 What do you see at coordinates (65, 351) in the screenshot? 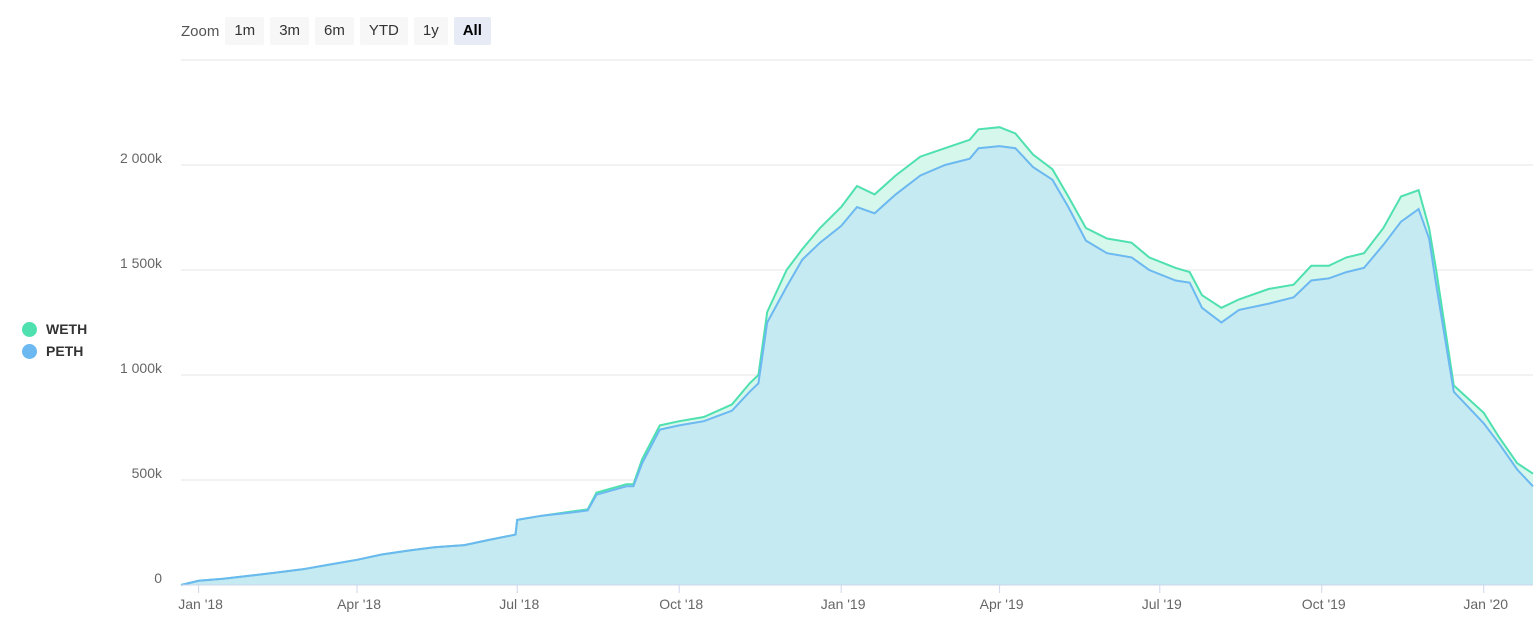
I see `legend-label-peth: PETH` at bounding box center [65, 351].